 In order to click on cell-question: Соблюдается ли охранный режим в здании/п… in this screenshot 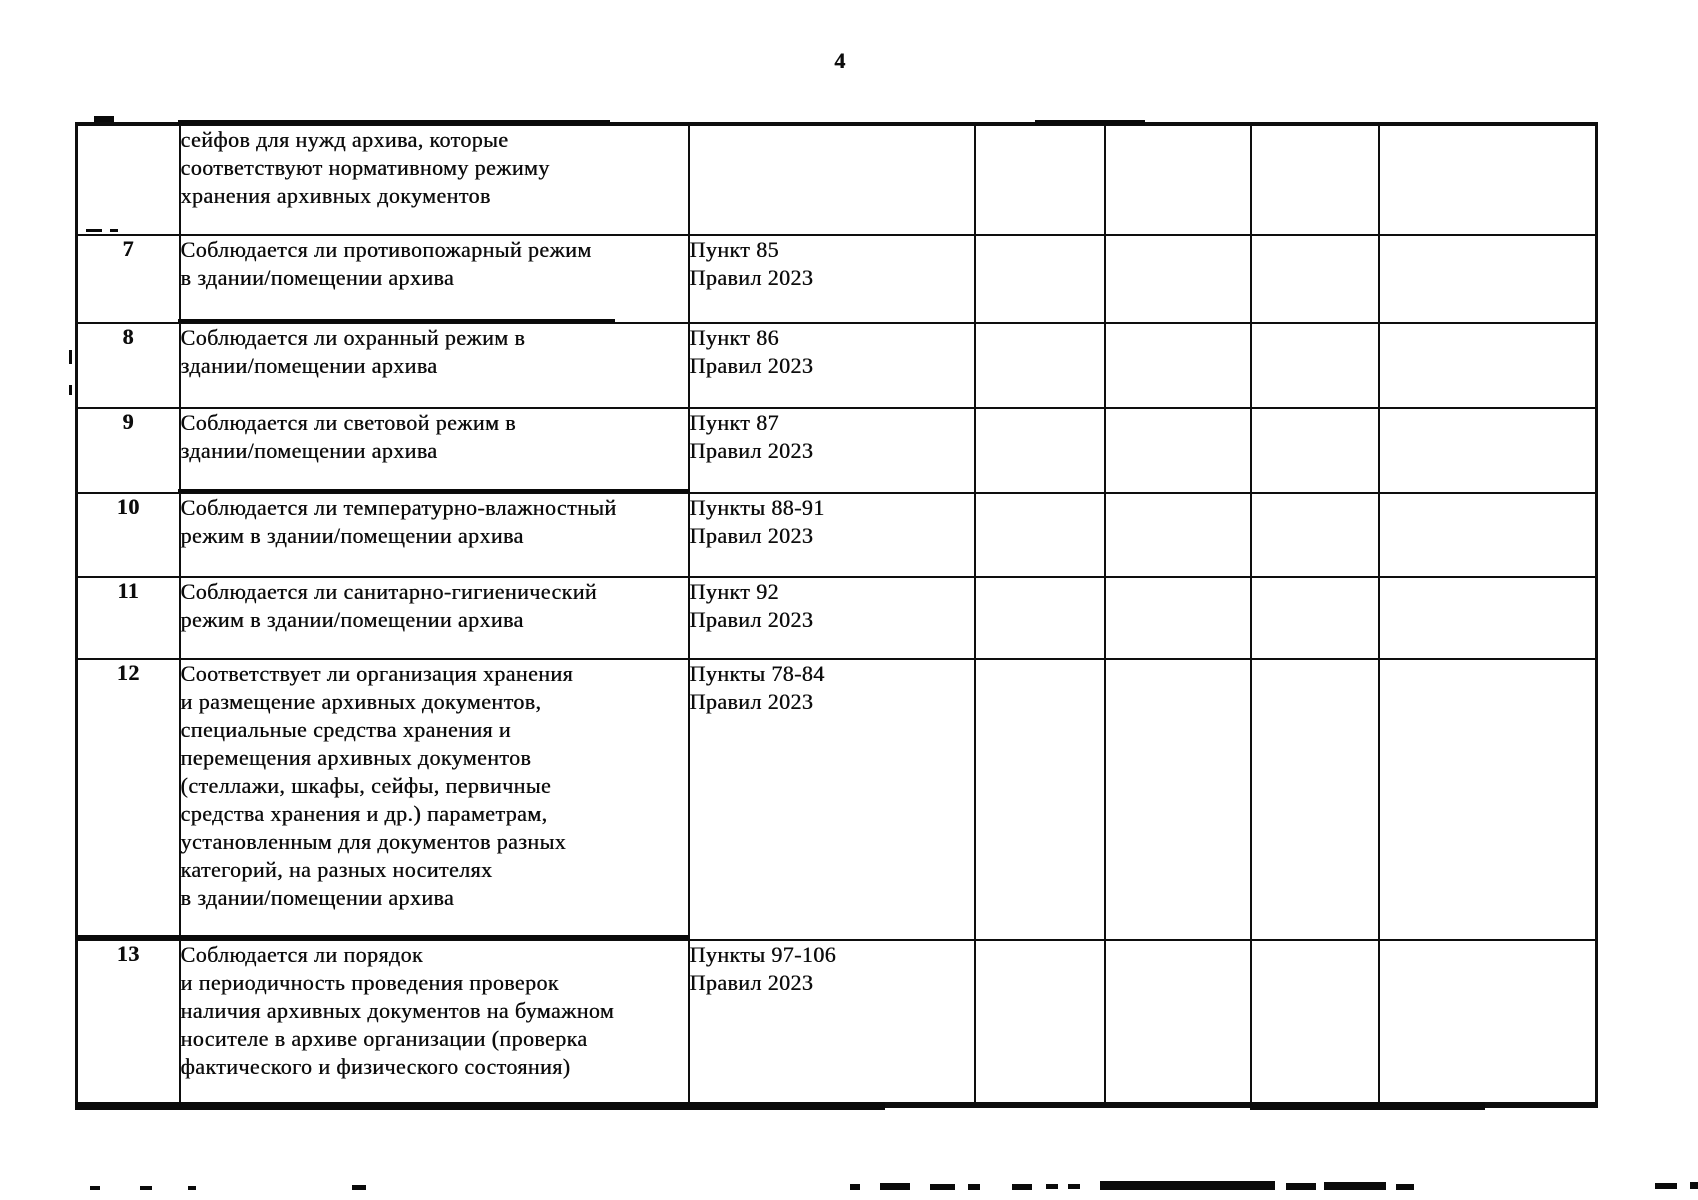, I will do `click(434, 365)`.